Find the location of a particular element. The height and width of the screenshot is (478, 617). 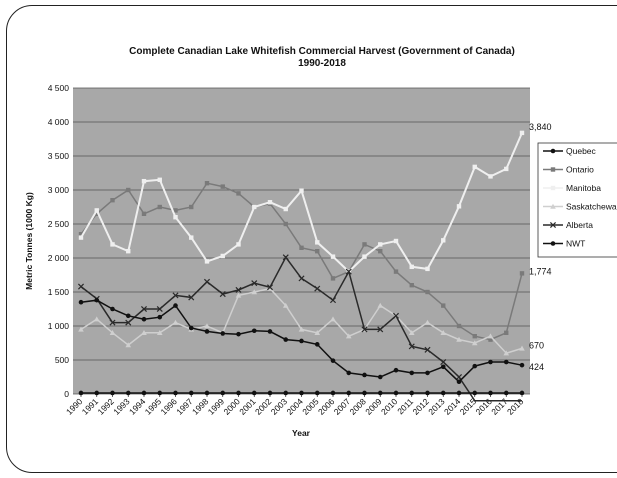

y-tick-label: 0 is located at coordinates (66, 394).